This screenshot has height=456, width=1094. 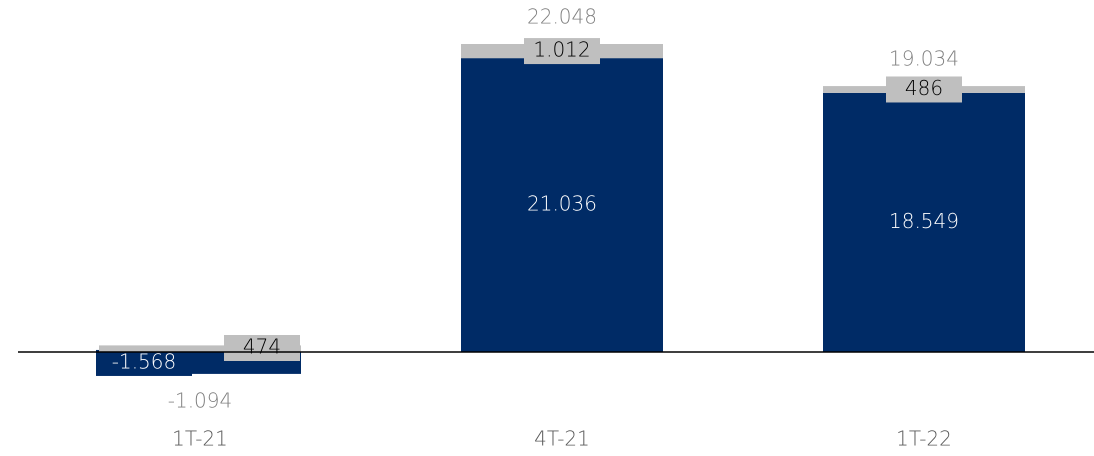 What do you see at coordinates (200, 400) in the screenshot?
I see `total-label: -1.094` at bounding box center [200, 400].